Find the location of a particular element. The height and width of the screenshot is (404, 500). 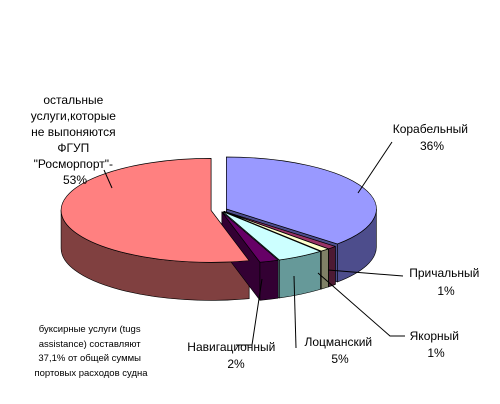

label-prichalny-name: Причальный is located at coordinates (444, 273).